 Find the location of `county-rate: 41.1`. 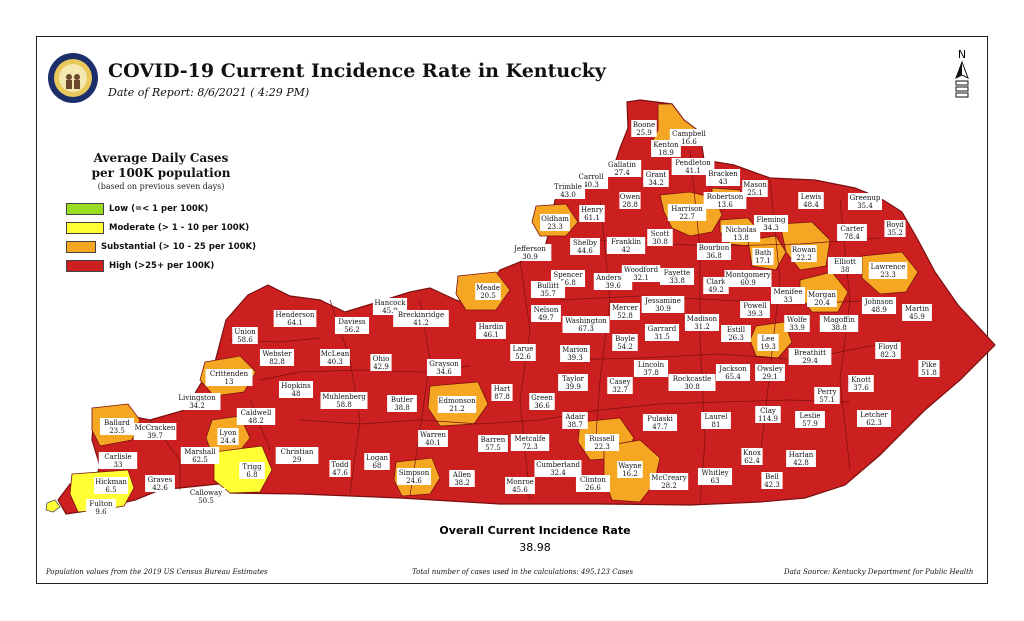

county-rate: 41.1 is located at coordinates (693, 171).